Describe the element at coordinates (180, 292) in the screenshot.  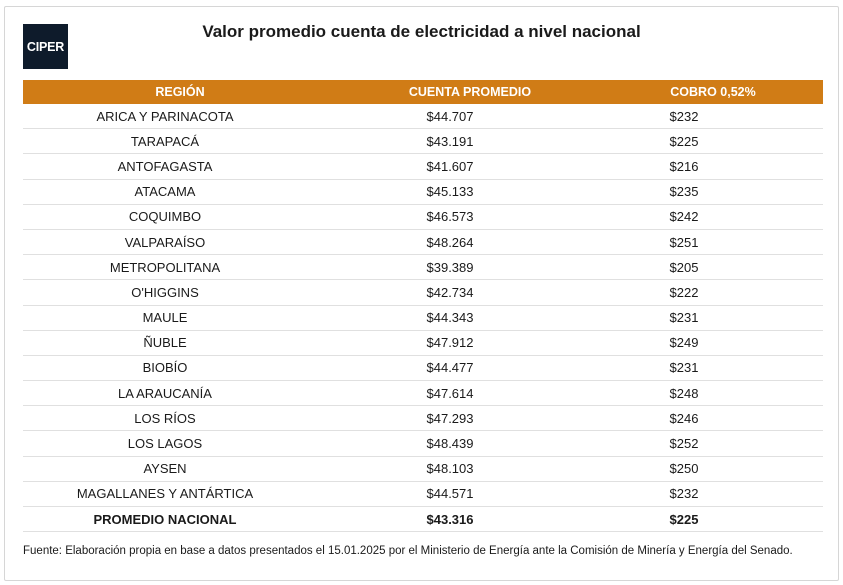
I see `region-cell: O'HIGGINS` at that location.